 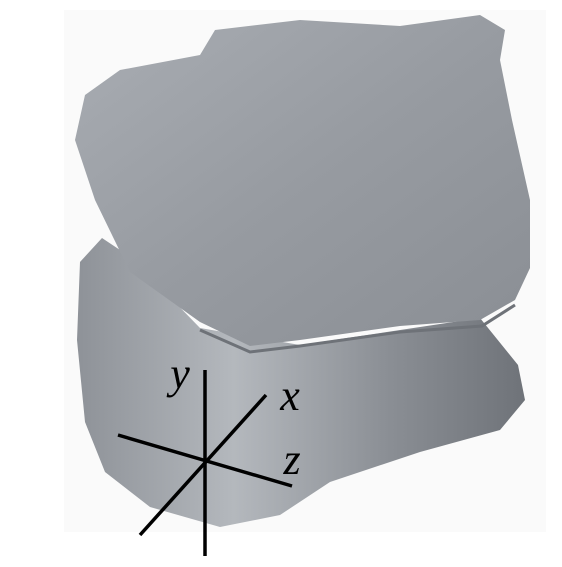 What do you see at coordinates (291, 459) in the screenshot?
I see `z-axis-label: z` at bounding box center [291, 459].